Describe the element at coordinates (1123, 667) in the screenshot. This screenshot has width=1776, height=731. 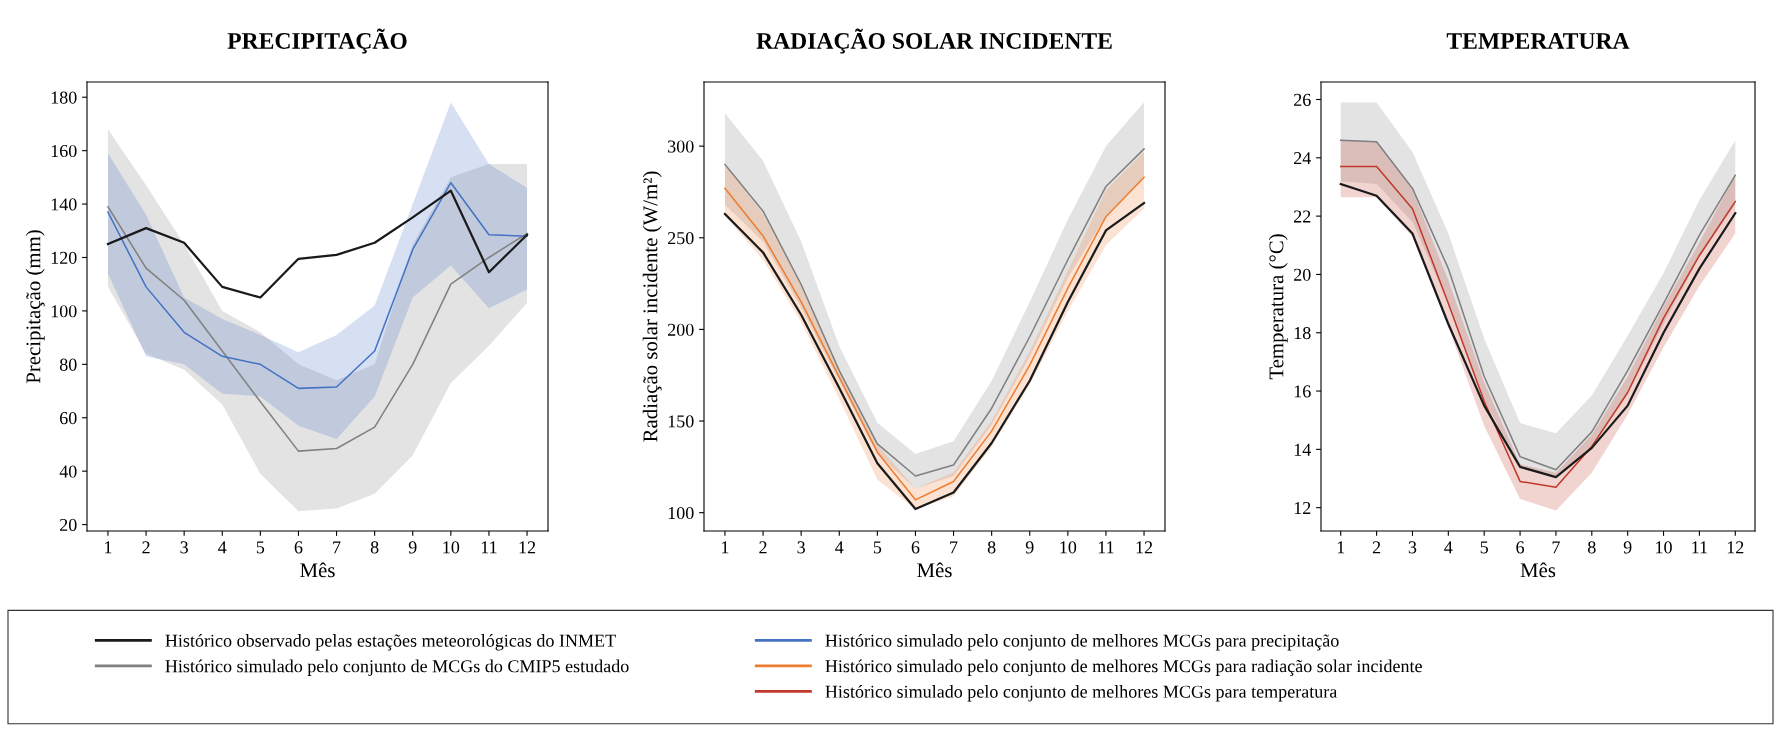
I see `legend-label: Histórico simulado pelo conjunto de melhores MCGs para radiação solar incidente` at that location.